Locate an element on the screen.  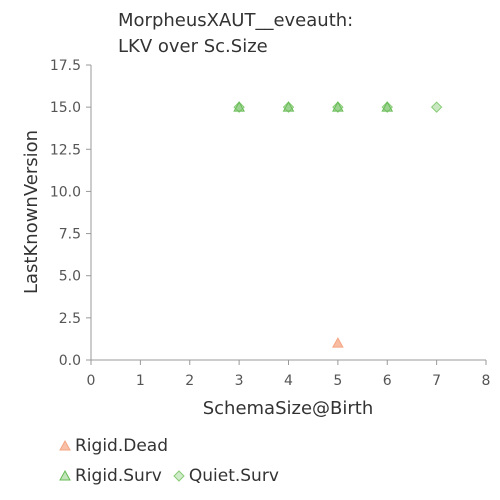
chart-title-line-1: MorpheusXAUT__eveauth: is located at coordinates (236, 20).